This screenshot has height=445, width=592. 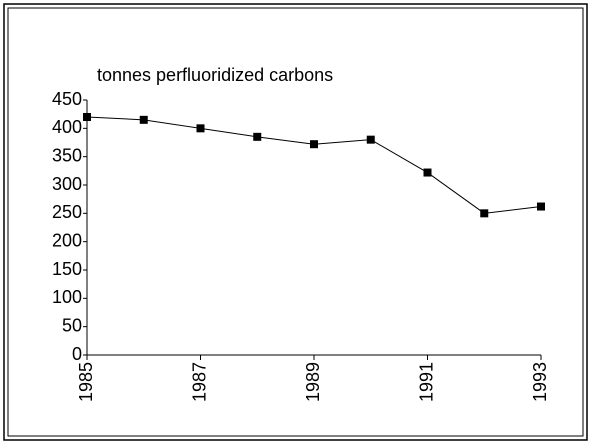 I want to click on y-tick-label: 250, so click(x=67, y=212).